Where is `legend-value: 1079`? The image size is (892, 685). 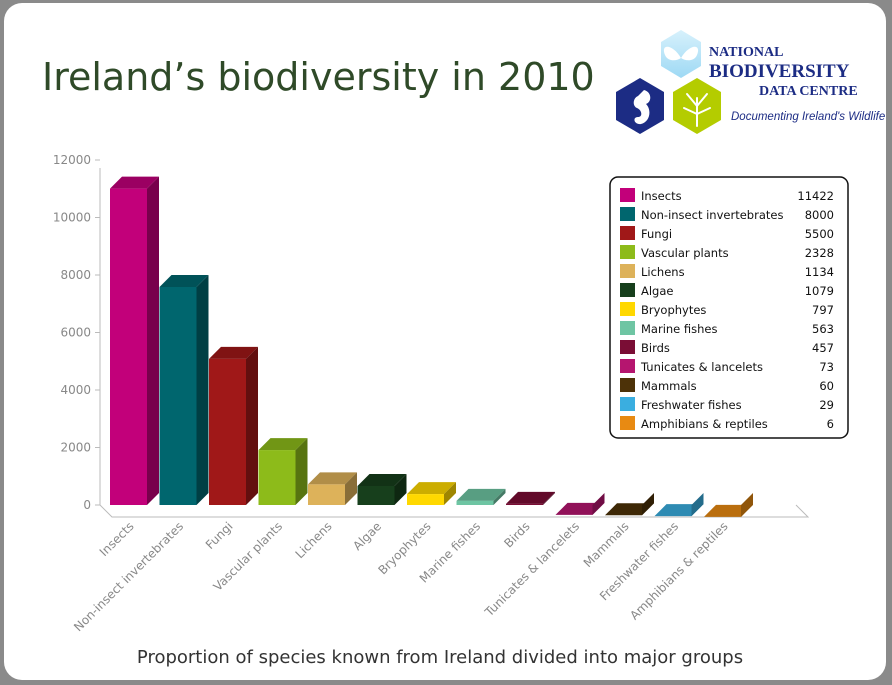
legend-value: 1079 is located at coordinates (819, 291).